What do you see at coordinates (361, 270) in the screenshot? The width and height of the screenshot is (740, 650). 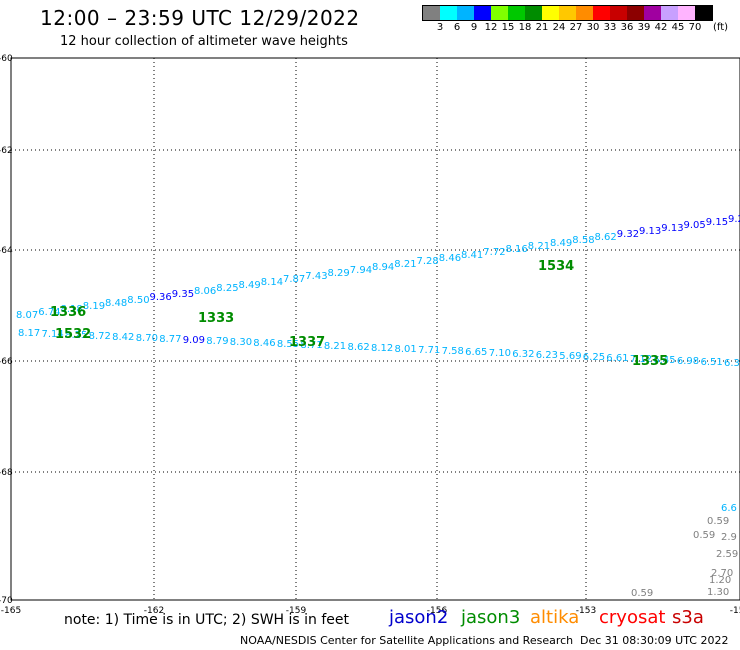 I see `swh-value: 7.94` at bounding box center [361, 270].